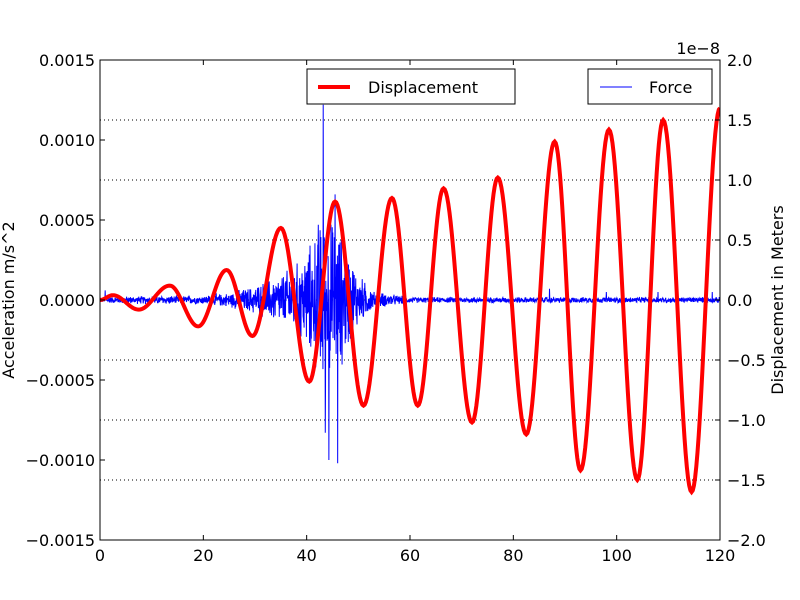  What do you see at coordinates (60, 540) in the screenshot?
I see `left-y-tick-label: −0.0015` at bounding box center [60, 540].